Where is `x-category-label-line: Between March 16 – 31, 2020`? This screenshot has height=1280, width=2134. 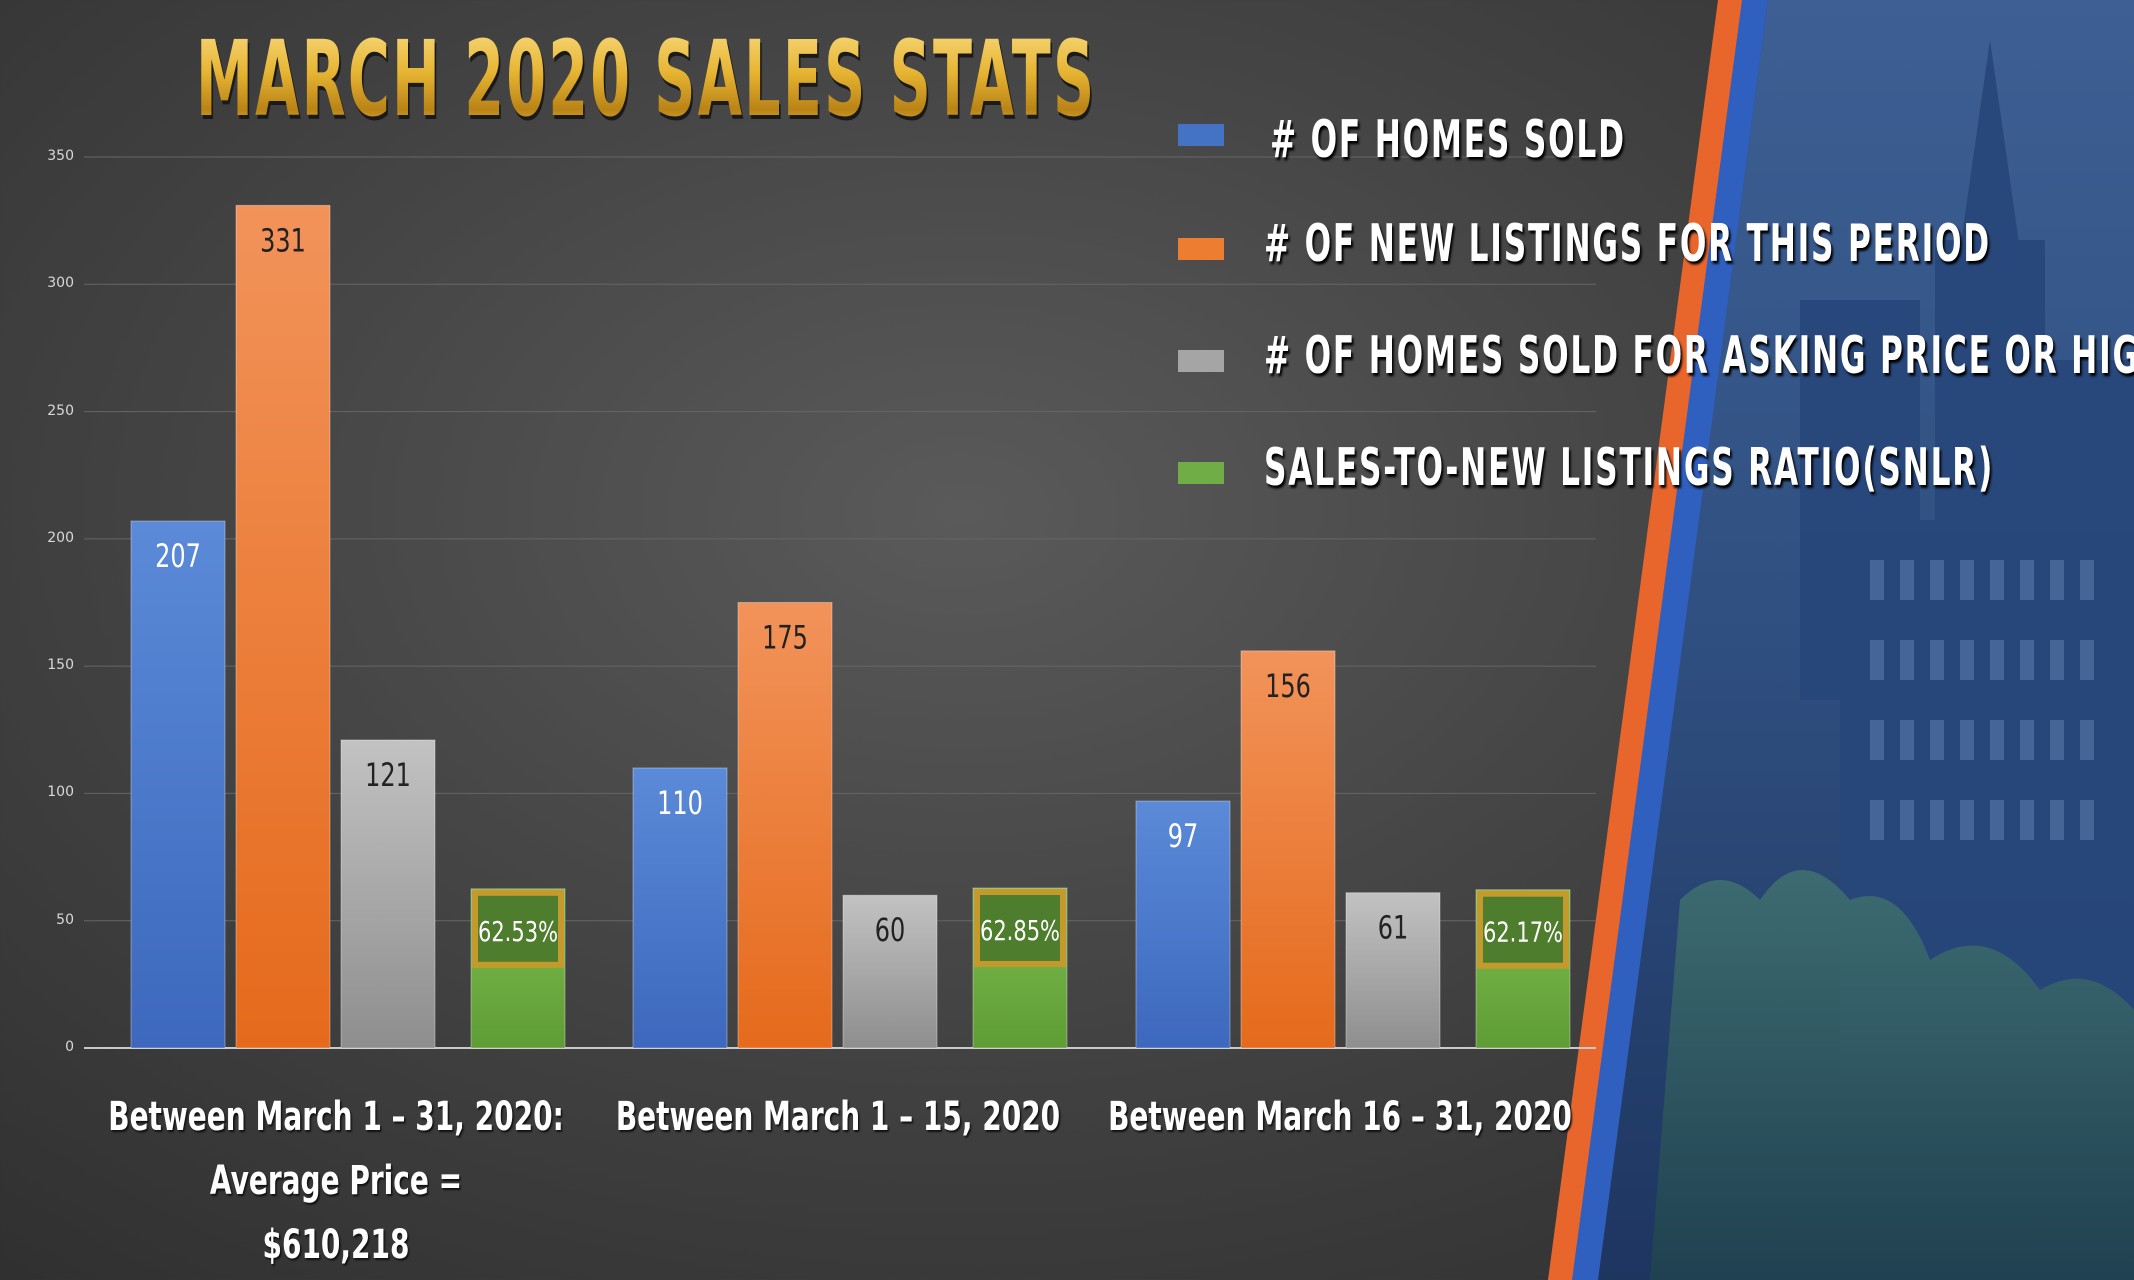 x-category-label-line: Between March 16 – 31, 2020 is located at coordinates (1340, 1117).